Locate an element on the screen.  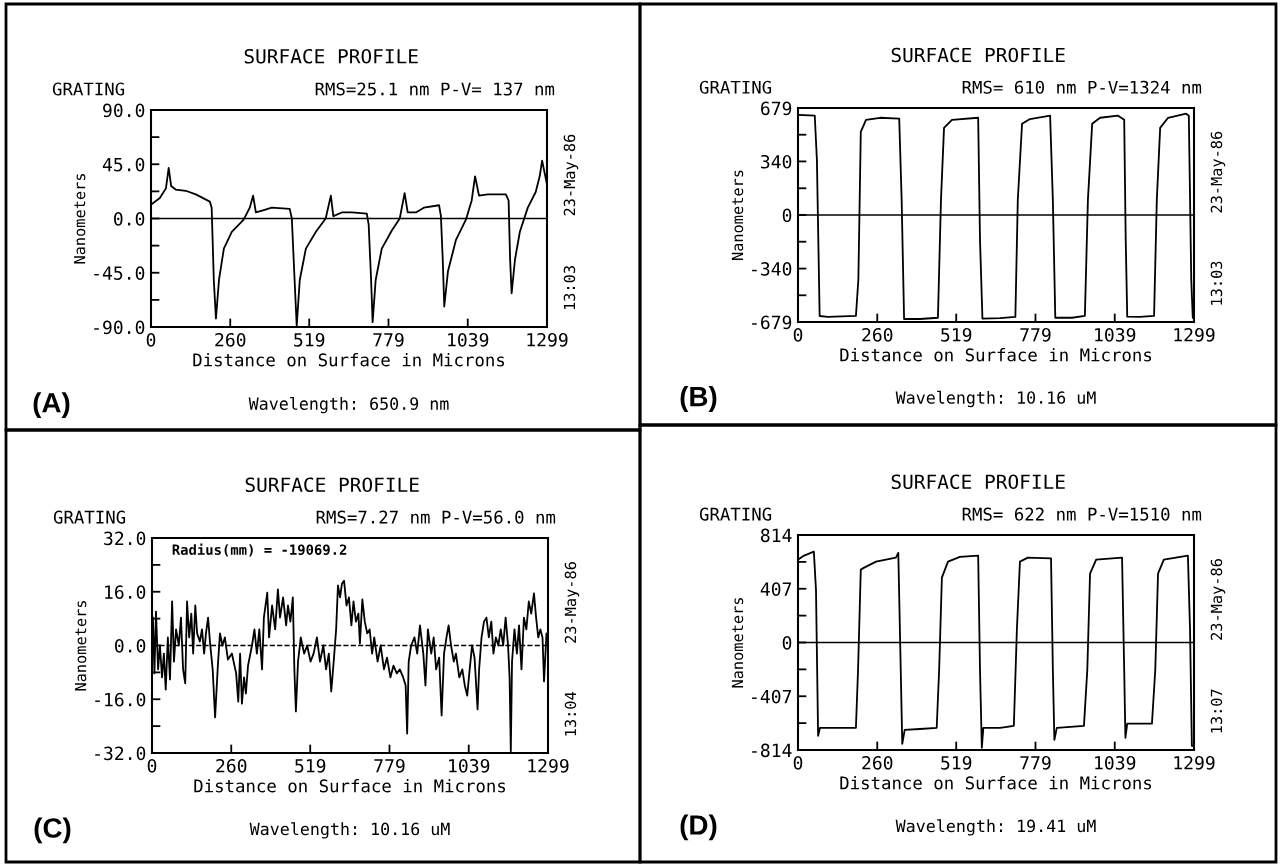
text: RMS=25.1 nm P-V= 137 nm is located at coordinates (435, 89).